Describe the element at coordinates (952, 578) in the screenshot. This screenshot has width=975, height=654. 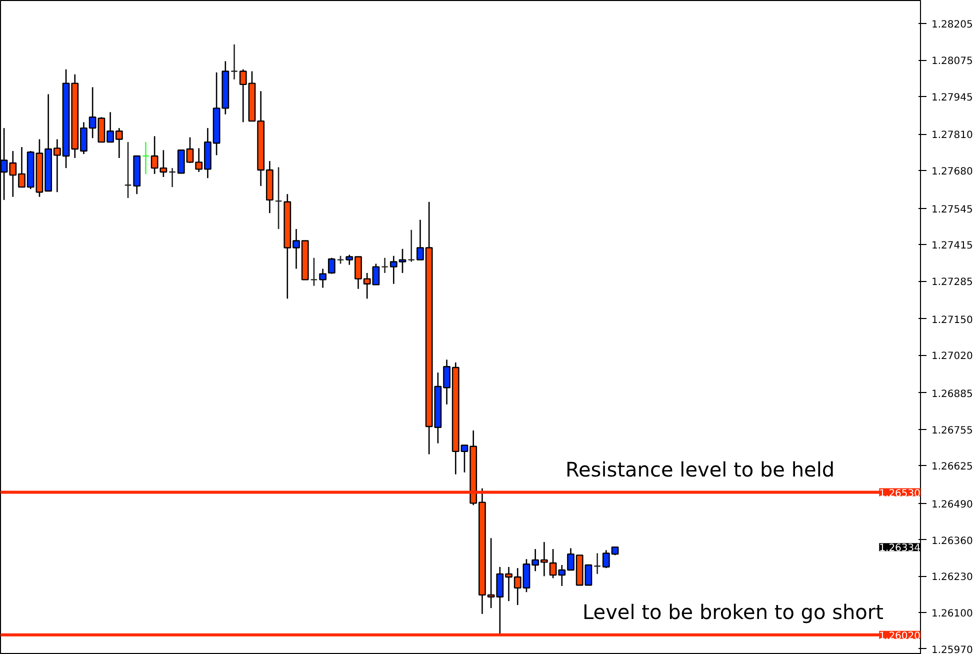
I see `y-tick-label: 1.26230` at that location.